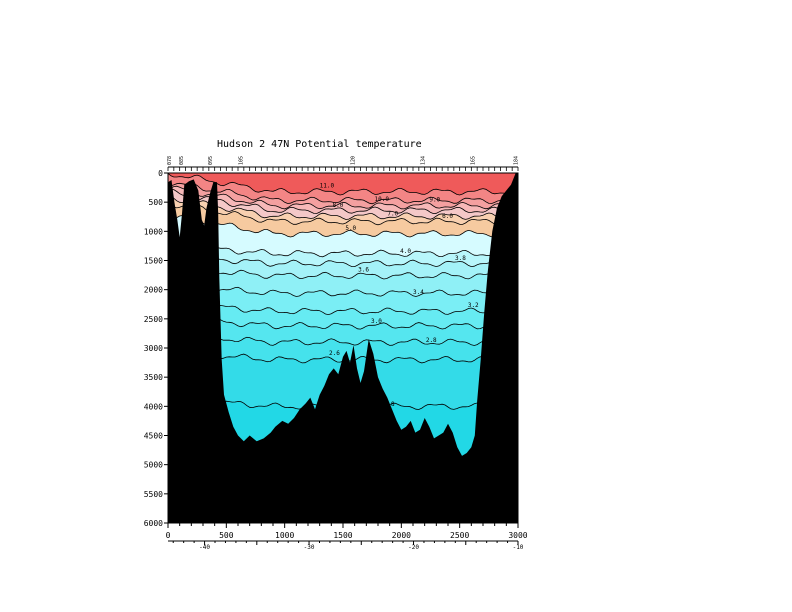 The width and height of the screenshot is (792, 612). What do you see at coordinates (153, 494) in the screenshot?
I see `y-tick-label: 5500` at bounding box center [153, 494].